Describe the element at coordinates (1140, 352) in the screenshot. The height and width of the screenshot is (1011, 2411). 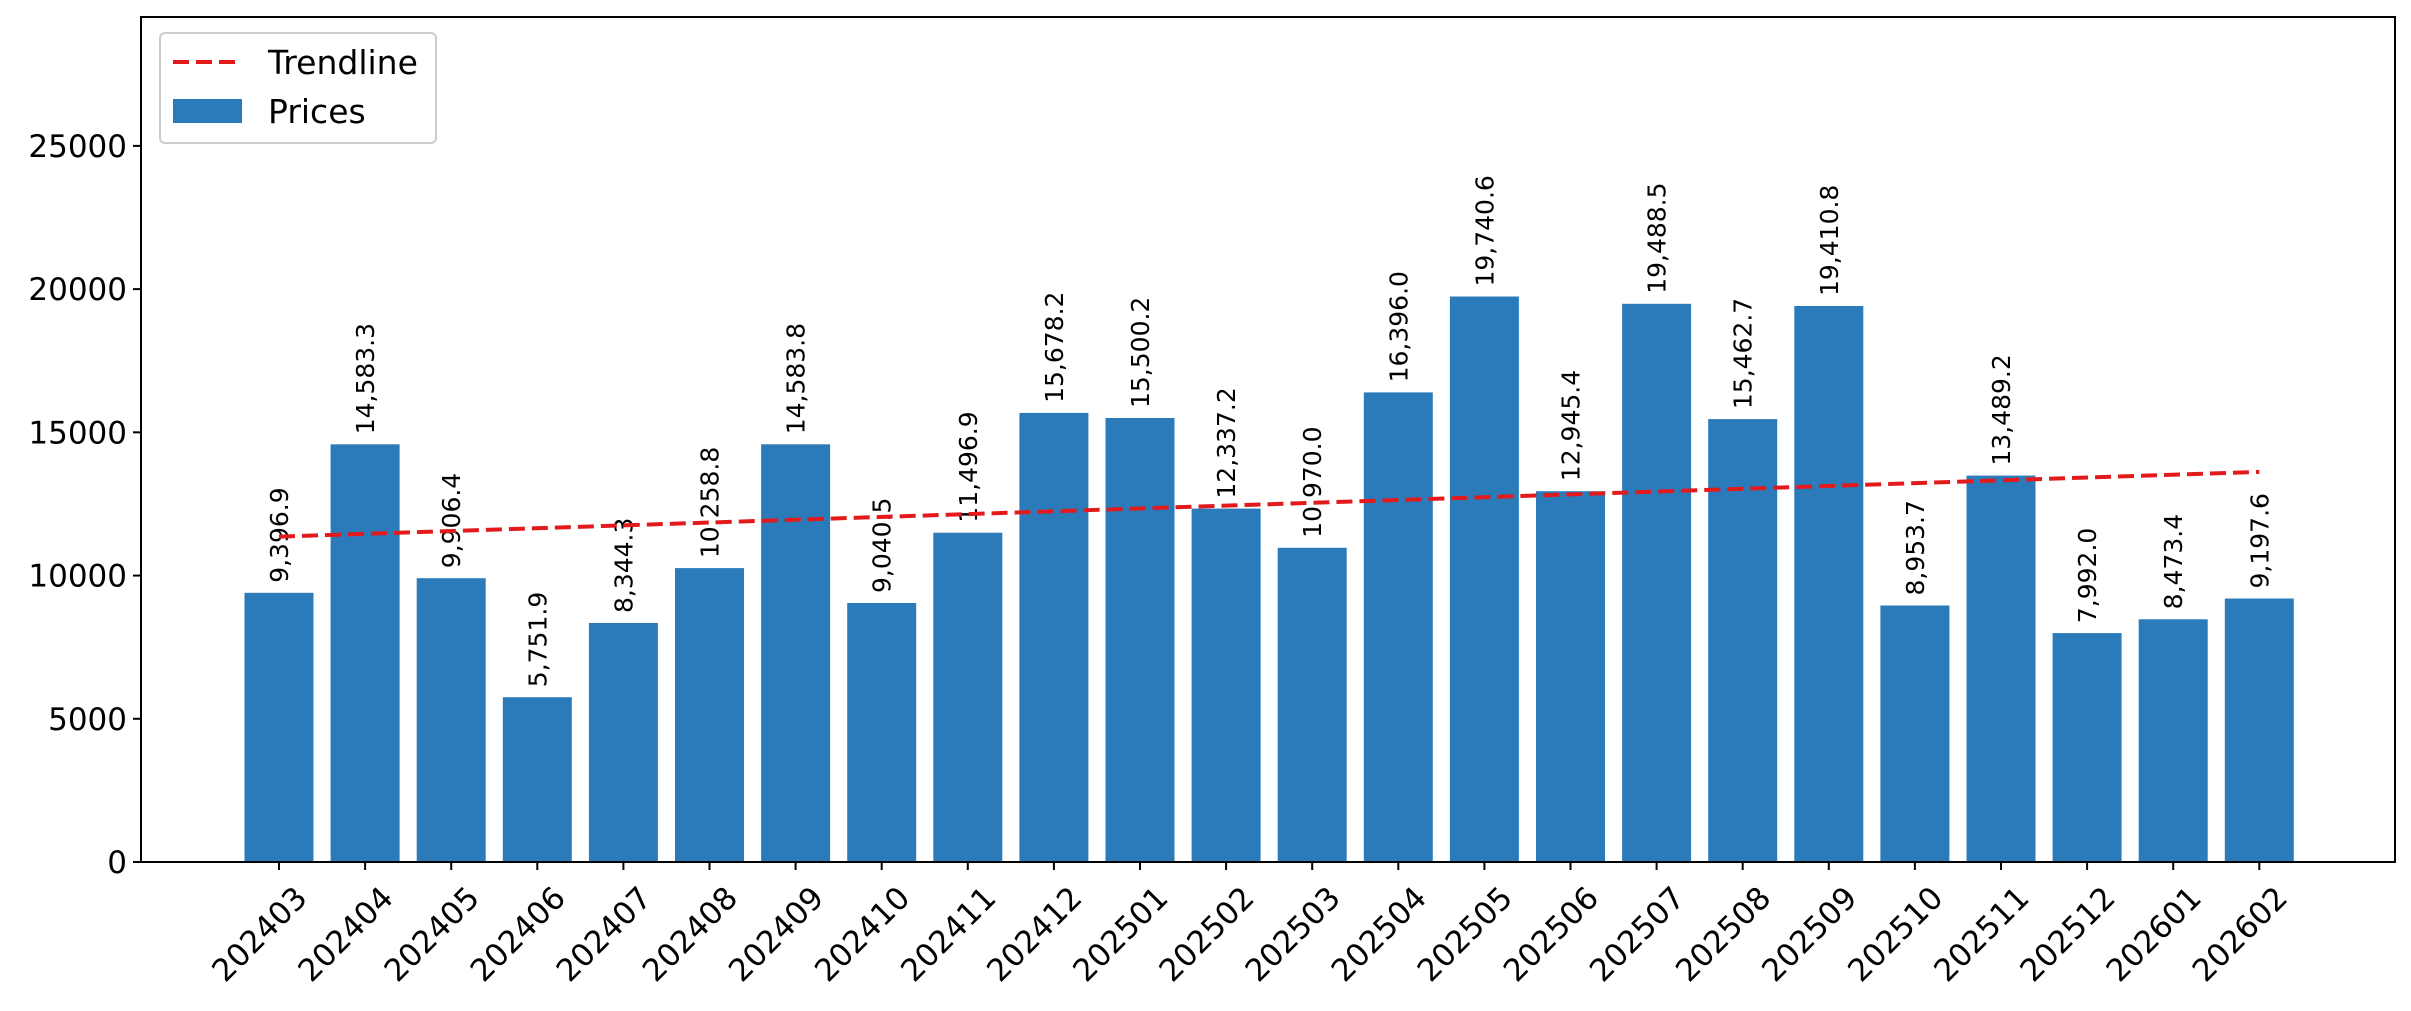
I see `bar-value-label: 15,500.2` at that location.